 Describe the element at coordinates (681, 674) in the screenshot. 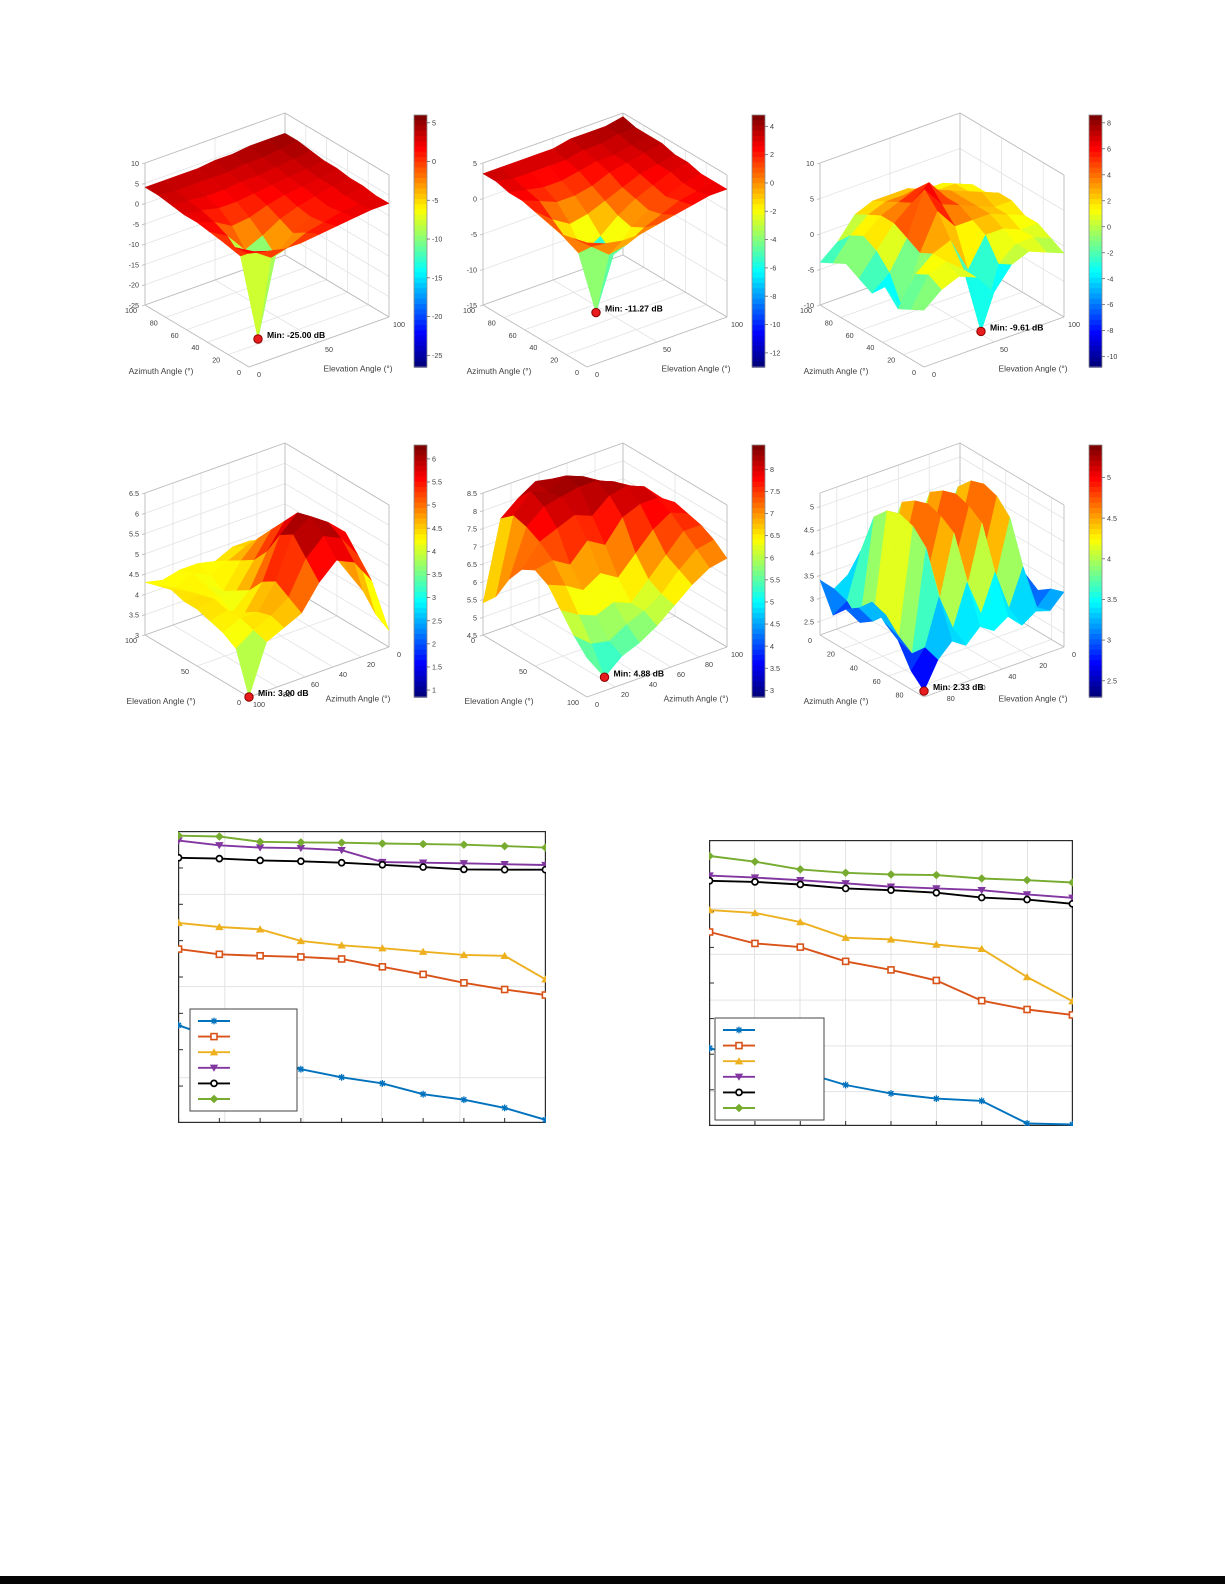

I see `x-tick-label: 60` at that location.